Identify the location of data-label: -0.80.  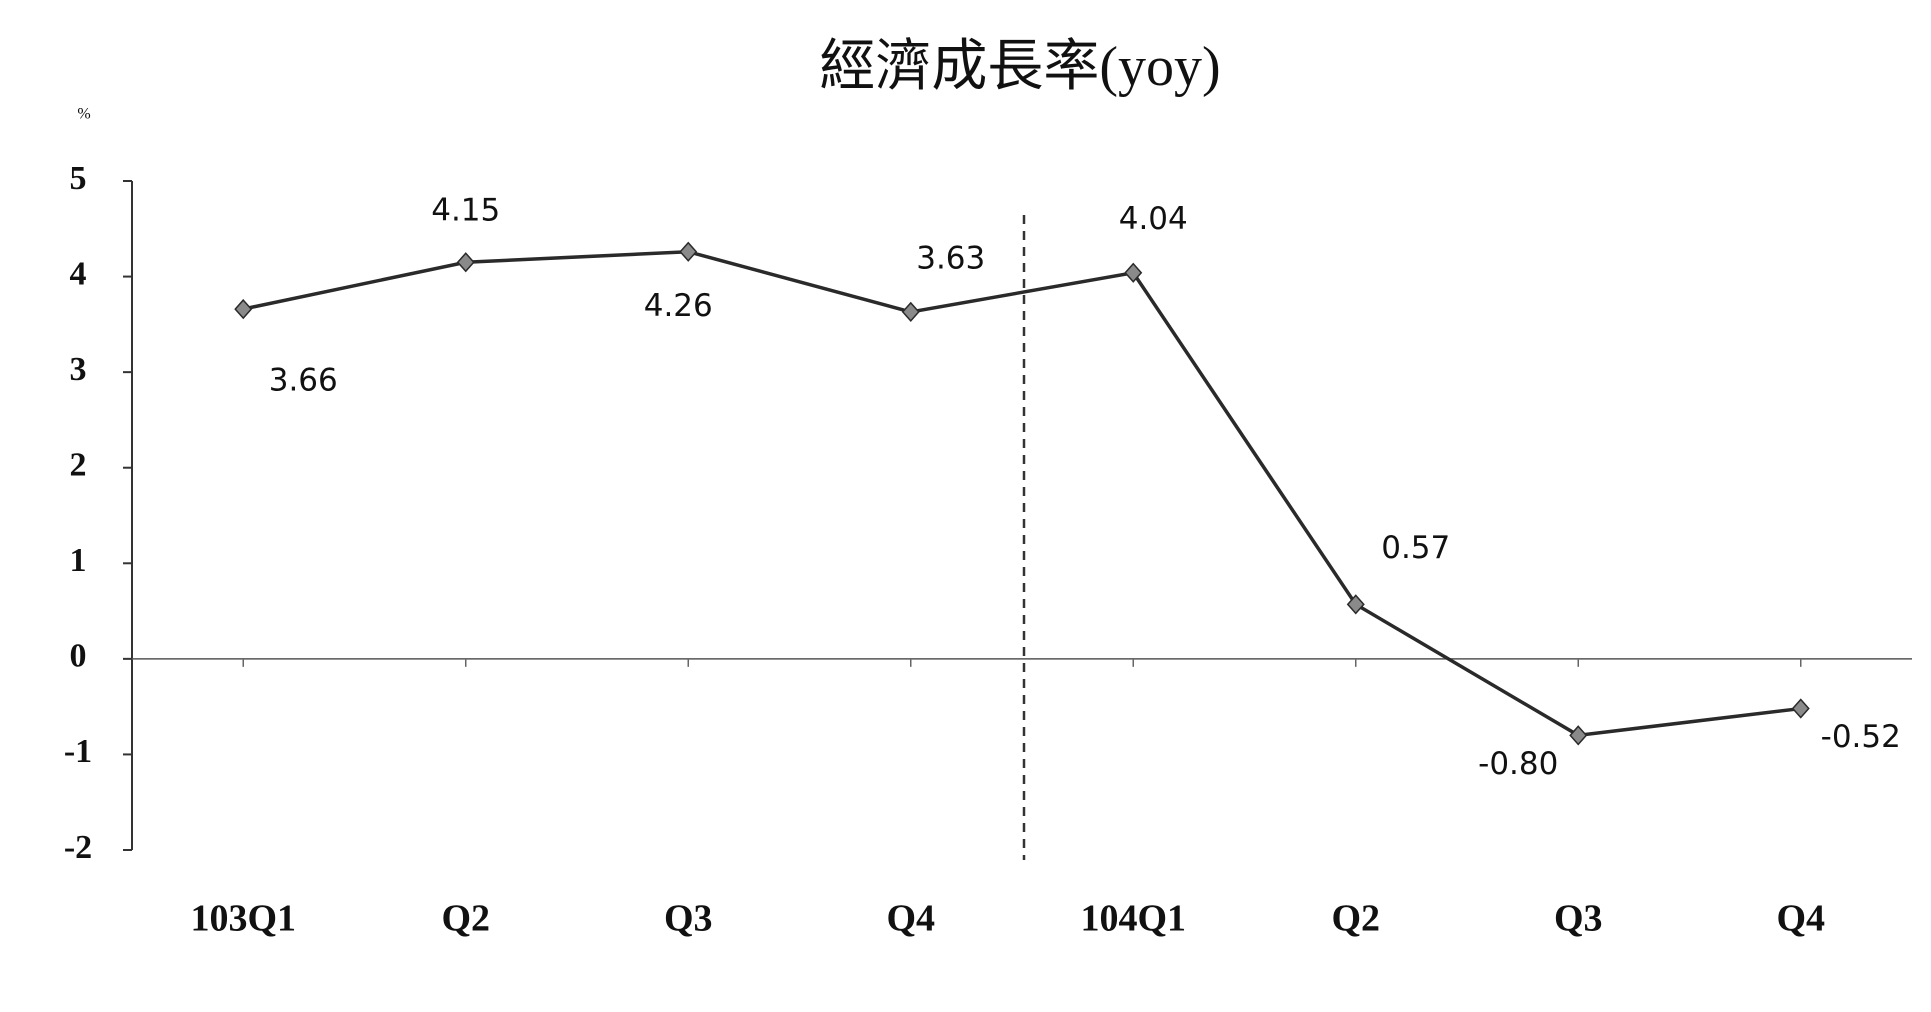
(1518, 764).